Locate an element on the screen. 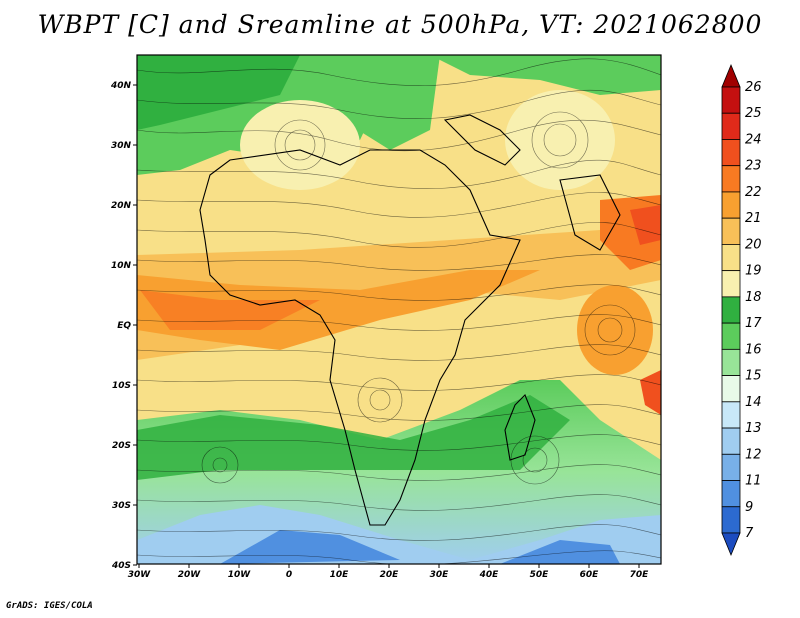 Image resolution: width=800 pixels, height=618 pixels. lon-label: 10E is located at coordinates (340, 575).